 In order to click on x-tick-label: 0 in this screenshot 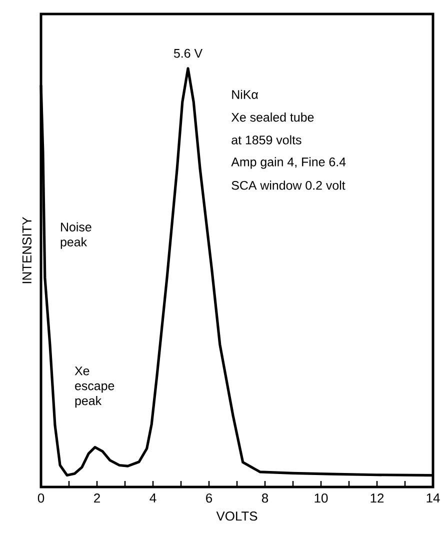, I will do `click(41, 498)`.